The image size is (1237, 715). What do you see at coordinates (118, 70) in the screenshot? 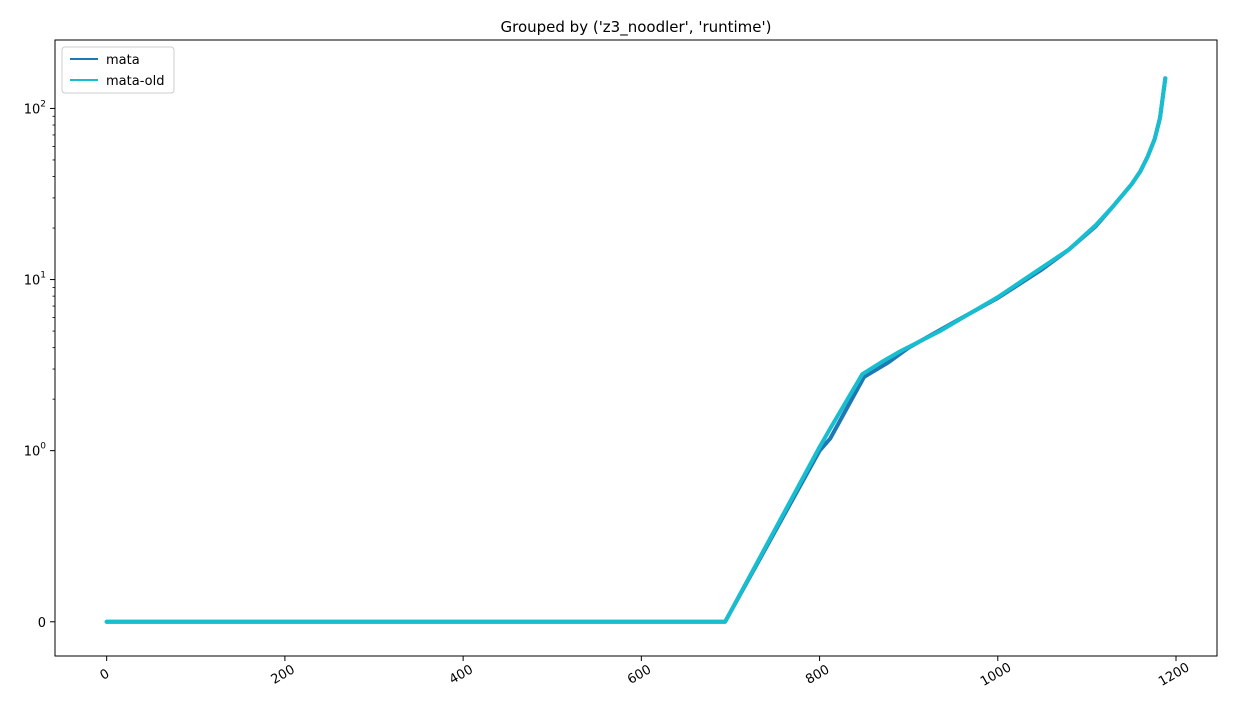
I see `legend: mata mata-old` at bounding box center [118, 70].